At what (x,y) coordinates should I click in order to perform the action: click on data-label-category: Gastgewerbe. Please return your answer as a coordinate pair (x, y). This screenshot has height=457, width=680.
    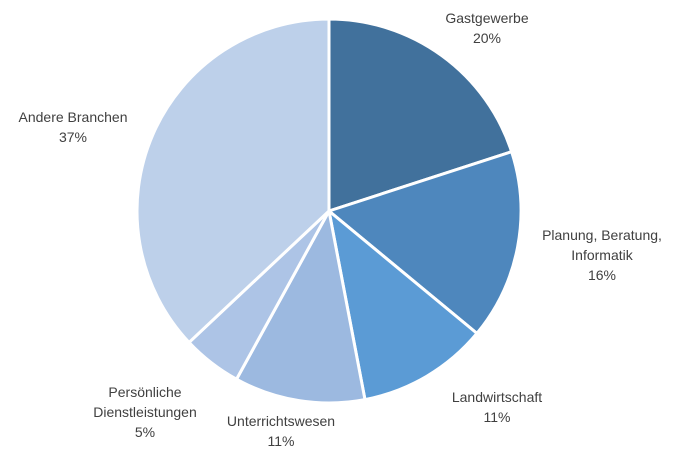
    Looking at the image, I should click on (486, 18).